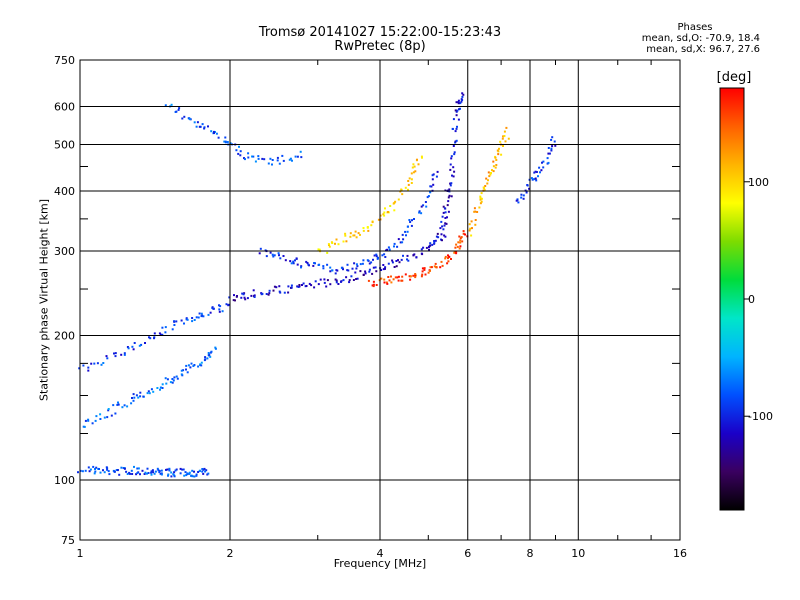  What do you see at coordinates (380, 563) in the screenshot?
I see `x-axis-label: Frequency [MHz]` at bounding box center [380, 563].